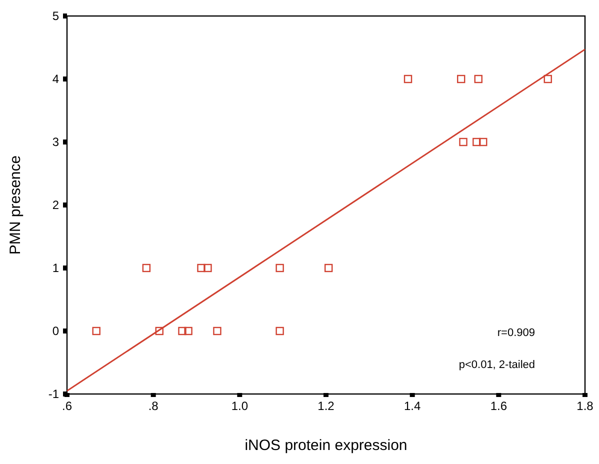 The image size is (599, 464). What do you see at coordinates (15, 205) in the screenshot?
I see `y-axis-title: PMN presence` at bounding box center [15, 205].